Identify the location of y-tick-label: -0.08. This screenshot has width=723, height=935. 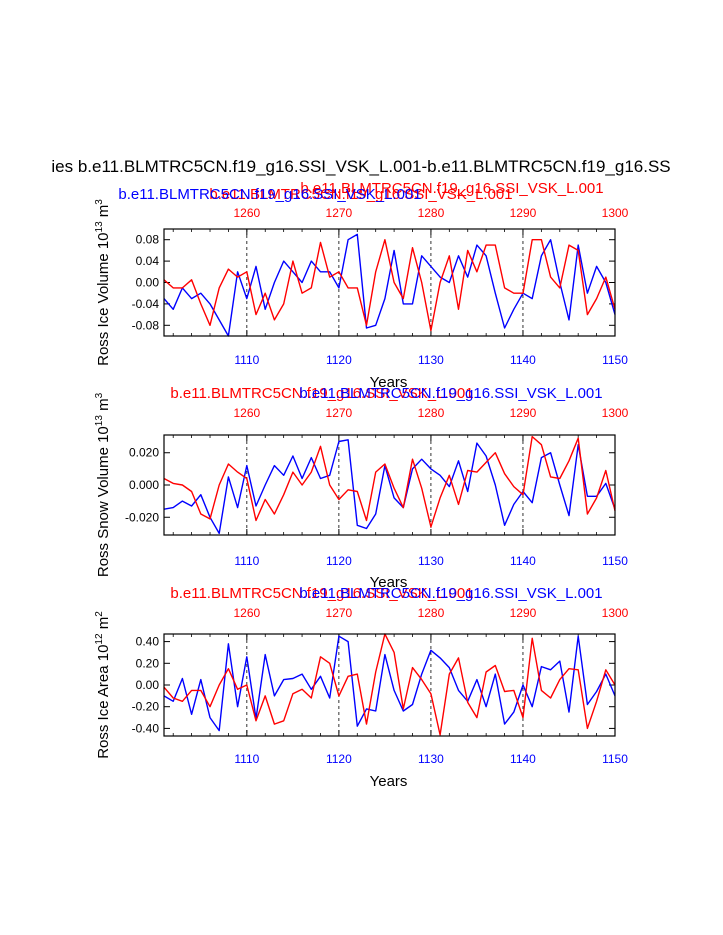
(146, 325).